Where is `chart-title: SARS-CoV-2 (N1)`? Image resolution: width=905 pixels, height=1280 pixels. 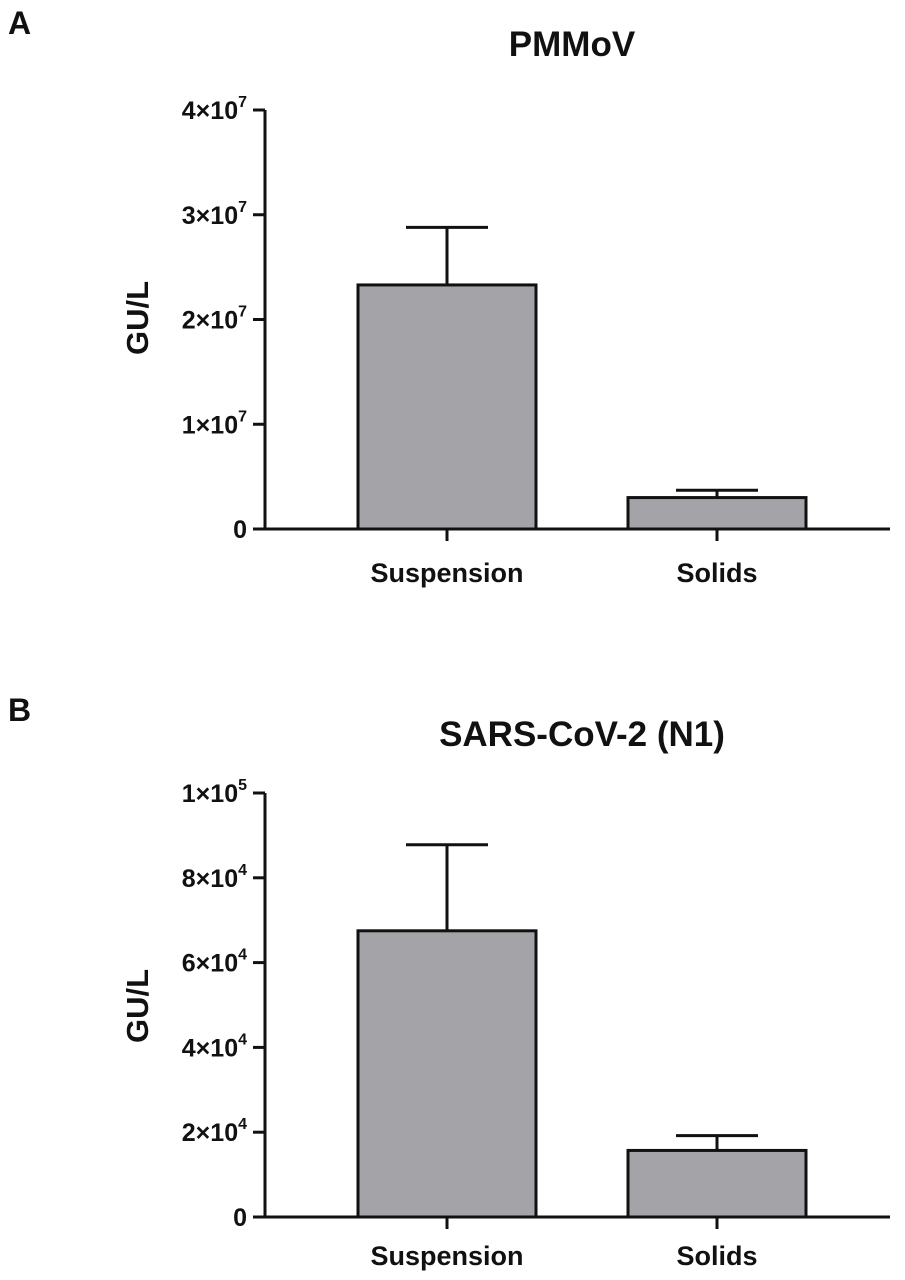 chart-title: SARS-CoV-2 (N1) is located at coordinates (582, 734).